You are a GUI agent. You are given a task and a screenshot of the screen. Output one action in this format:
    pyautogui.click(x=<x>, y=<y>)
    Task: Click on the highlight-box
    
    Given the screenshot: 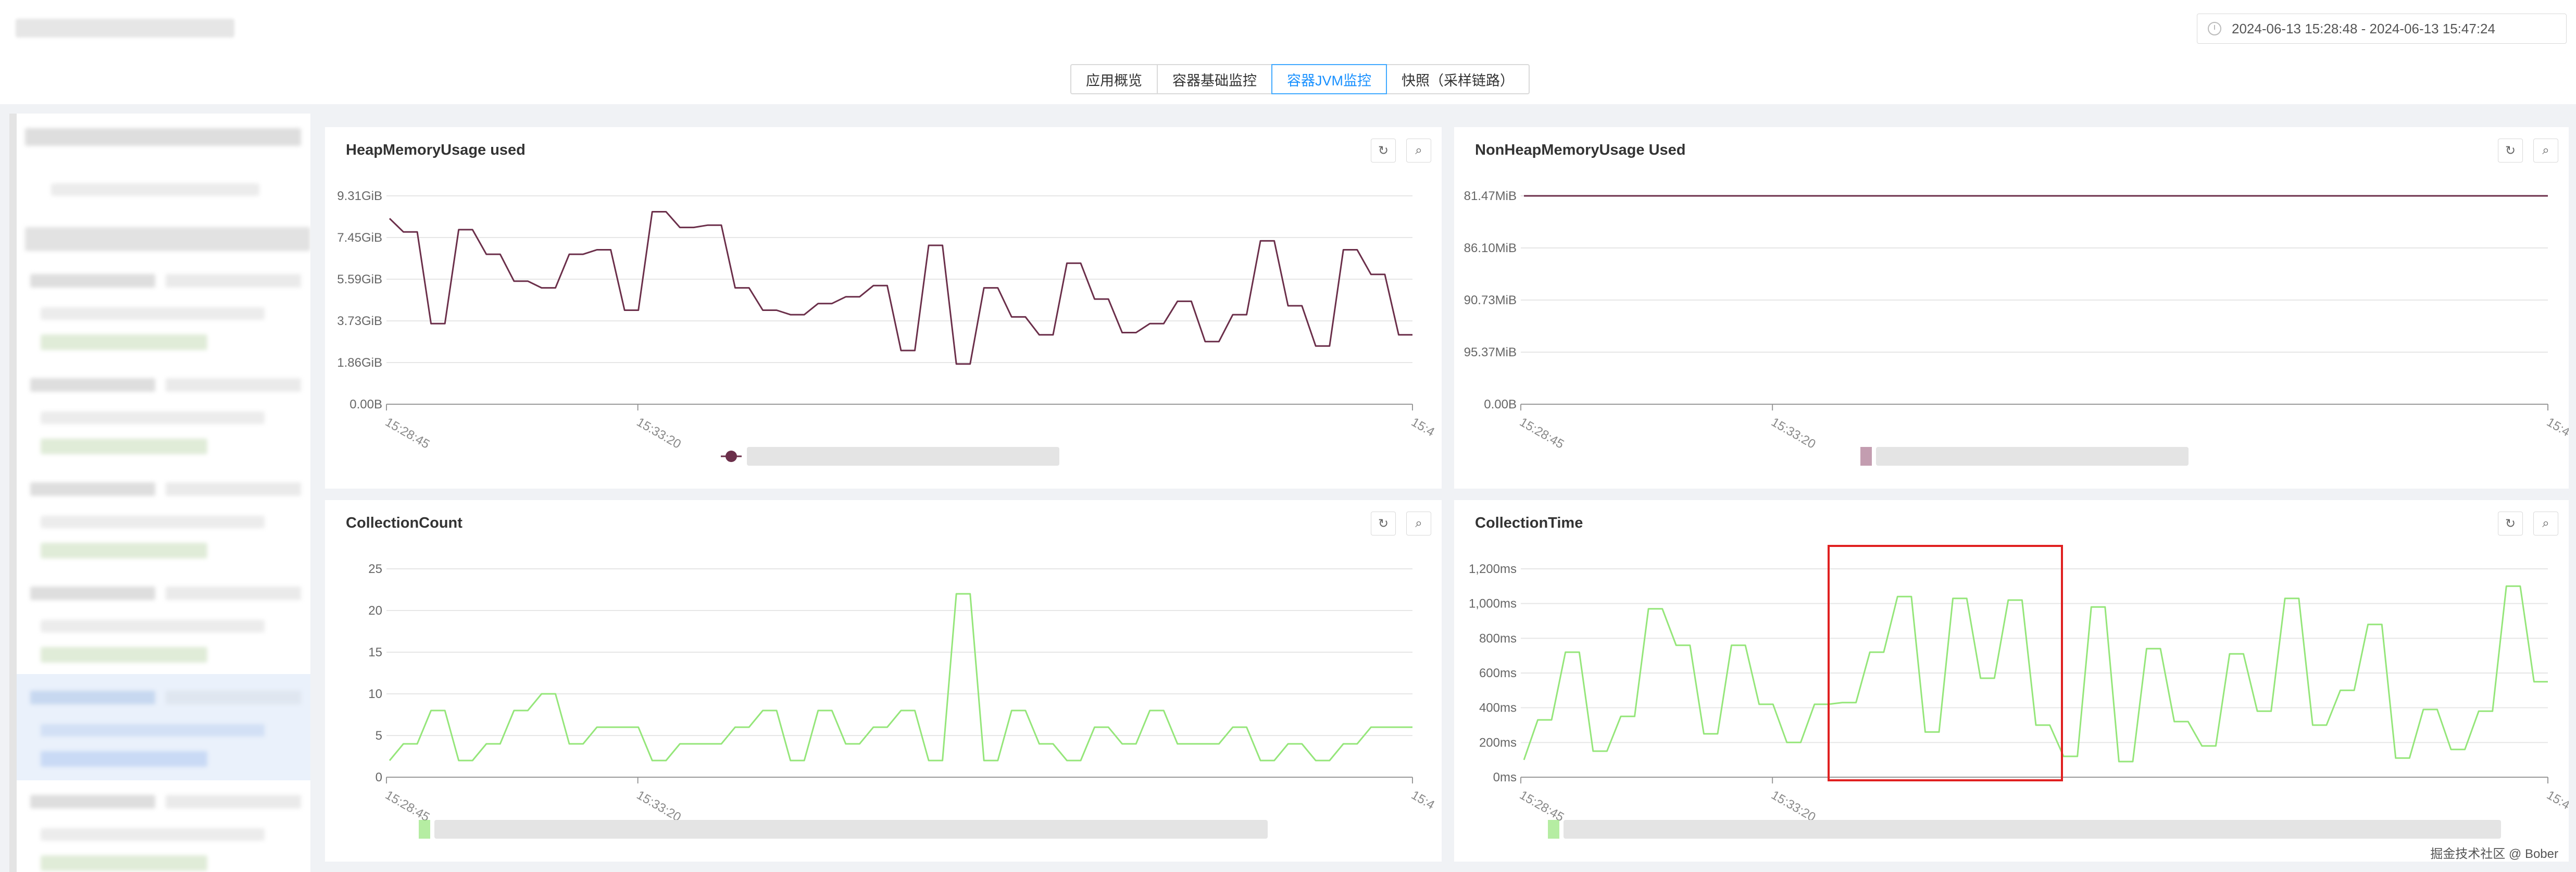 What is the action you would take?
    pyautogui.click(x=1945, y=663)
    